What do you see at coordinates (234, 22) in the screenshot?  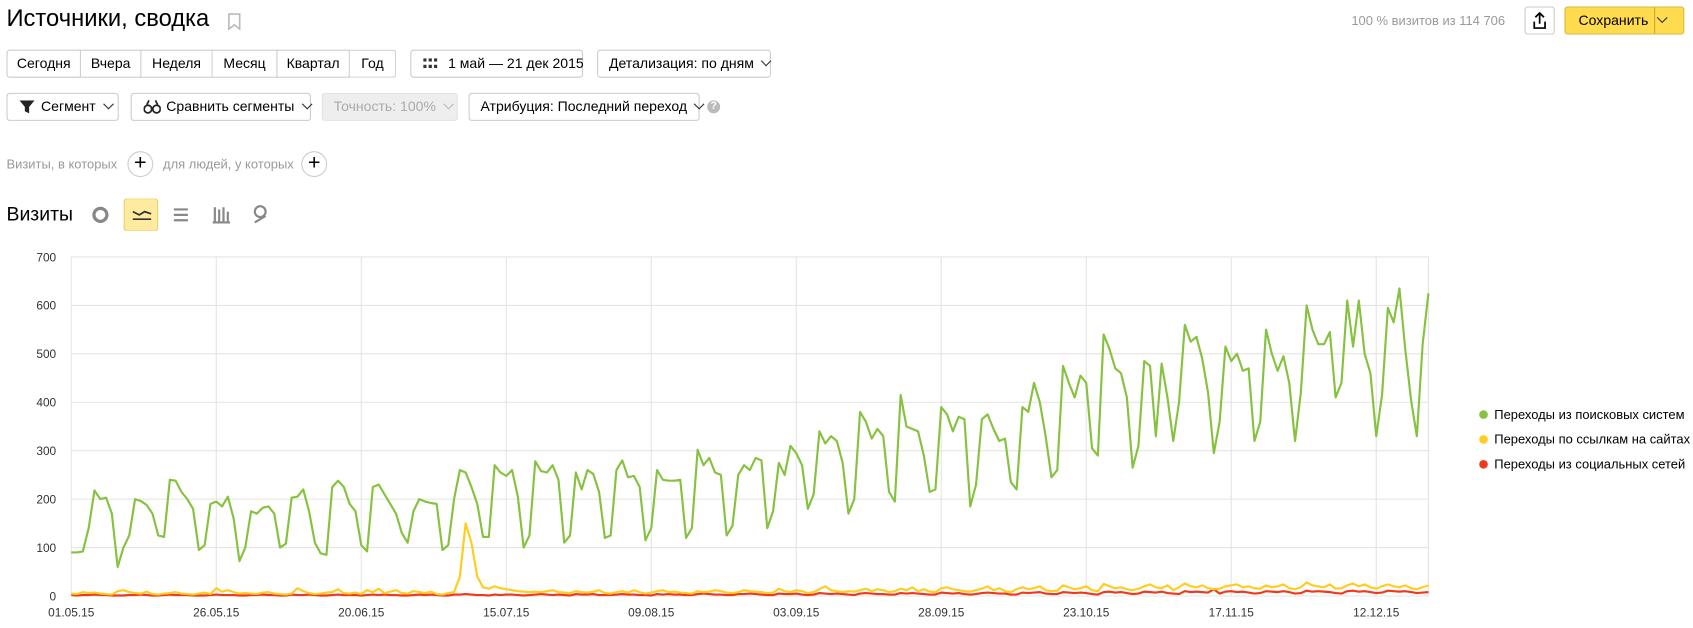 I see `bookmark-icon` at bounding box center [234, 22].